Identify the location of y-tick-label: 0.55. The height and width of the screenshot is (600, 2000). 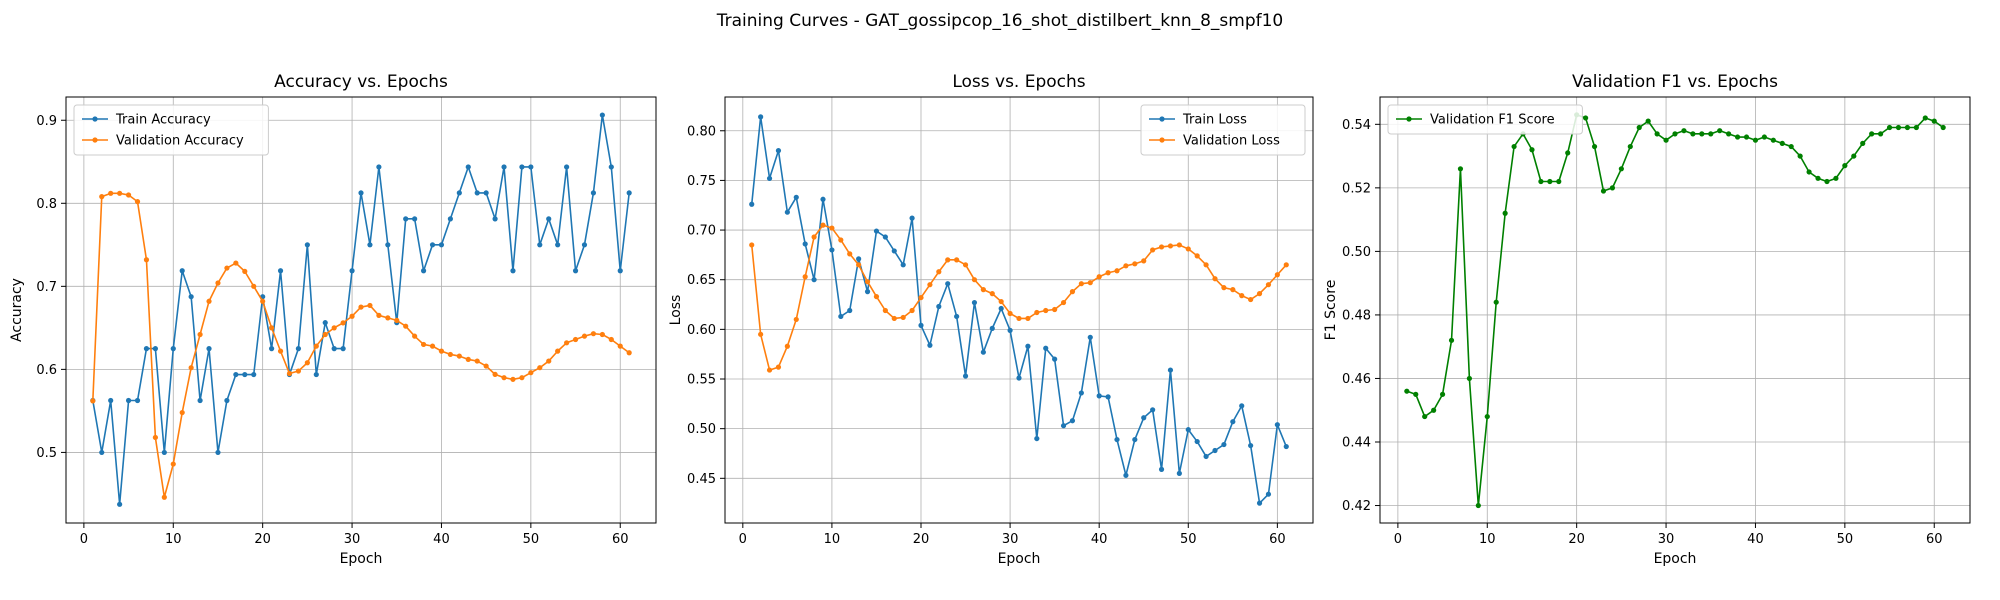
(701, 380).